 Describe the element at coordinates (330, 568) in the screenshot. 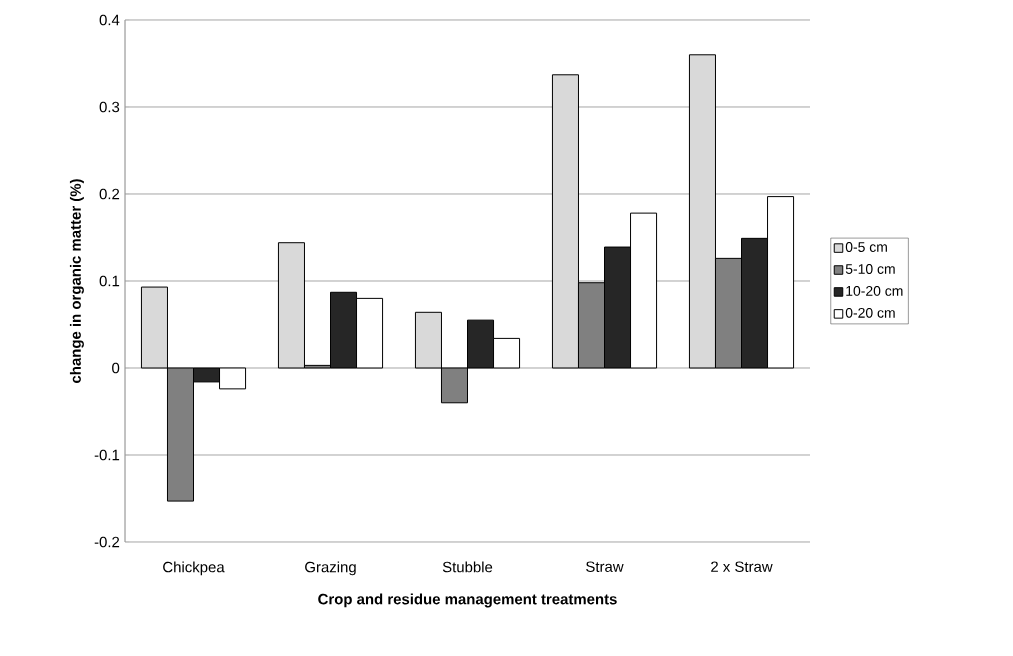

I see `x-tick-label: Grazing` at that location.